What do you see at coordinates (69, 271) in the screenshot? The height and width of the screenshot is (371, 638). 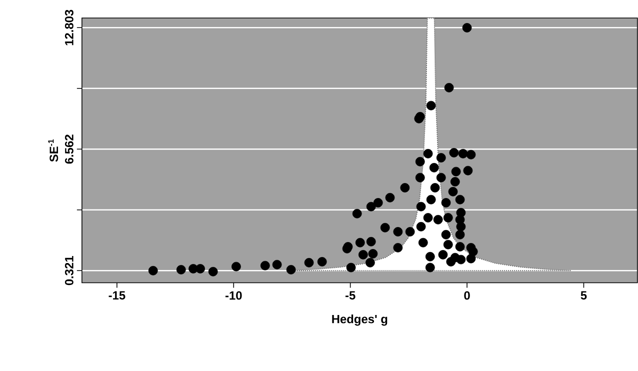 I see `y-tick-label: 0.321` at bounding box center [69, 271].